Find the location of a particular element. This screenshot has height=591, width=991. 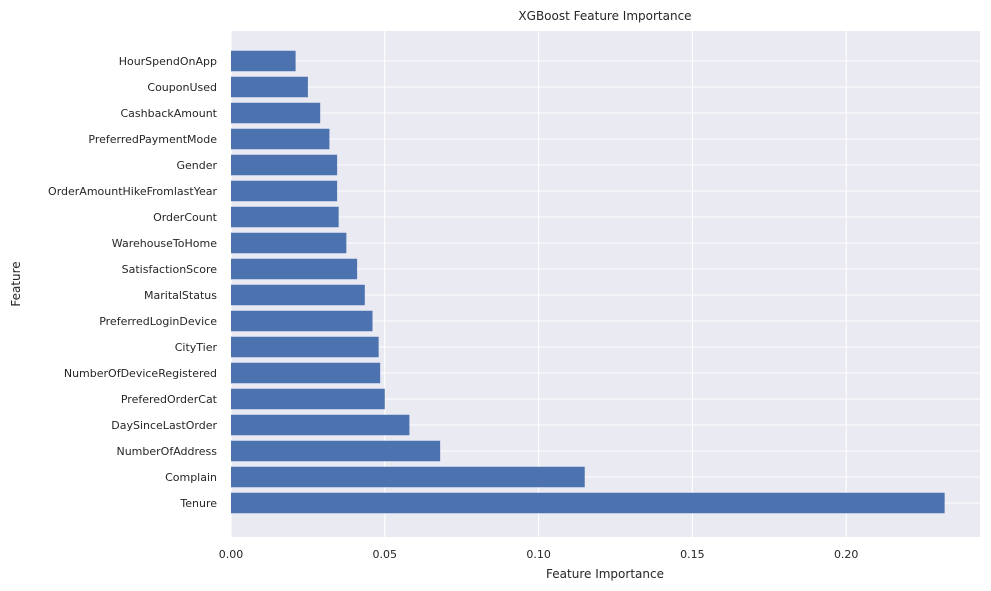

bar-SatisfactionScore is located at coordinates (294, 269).